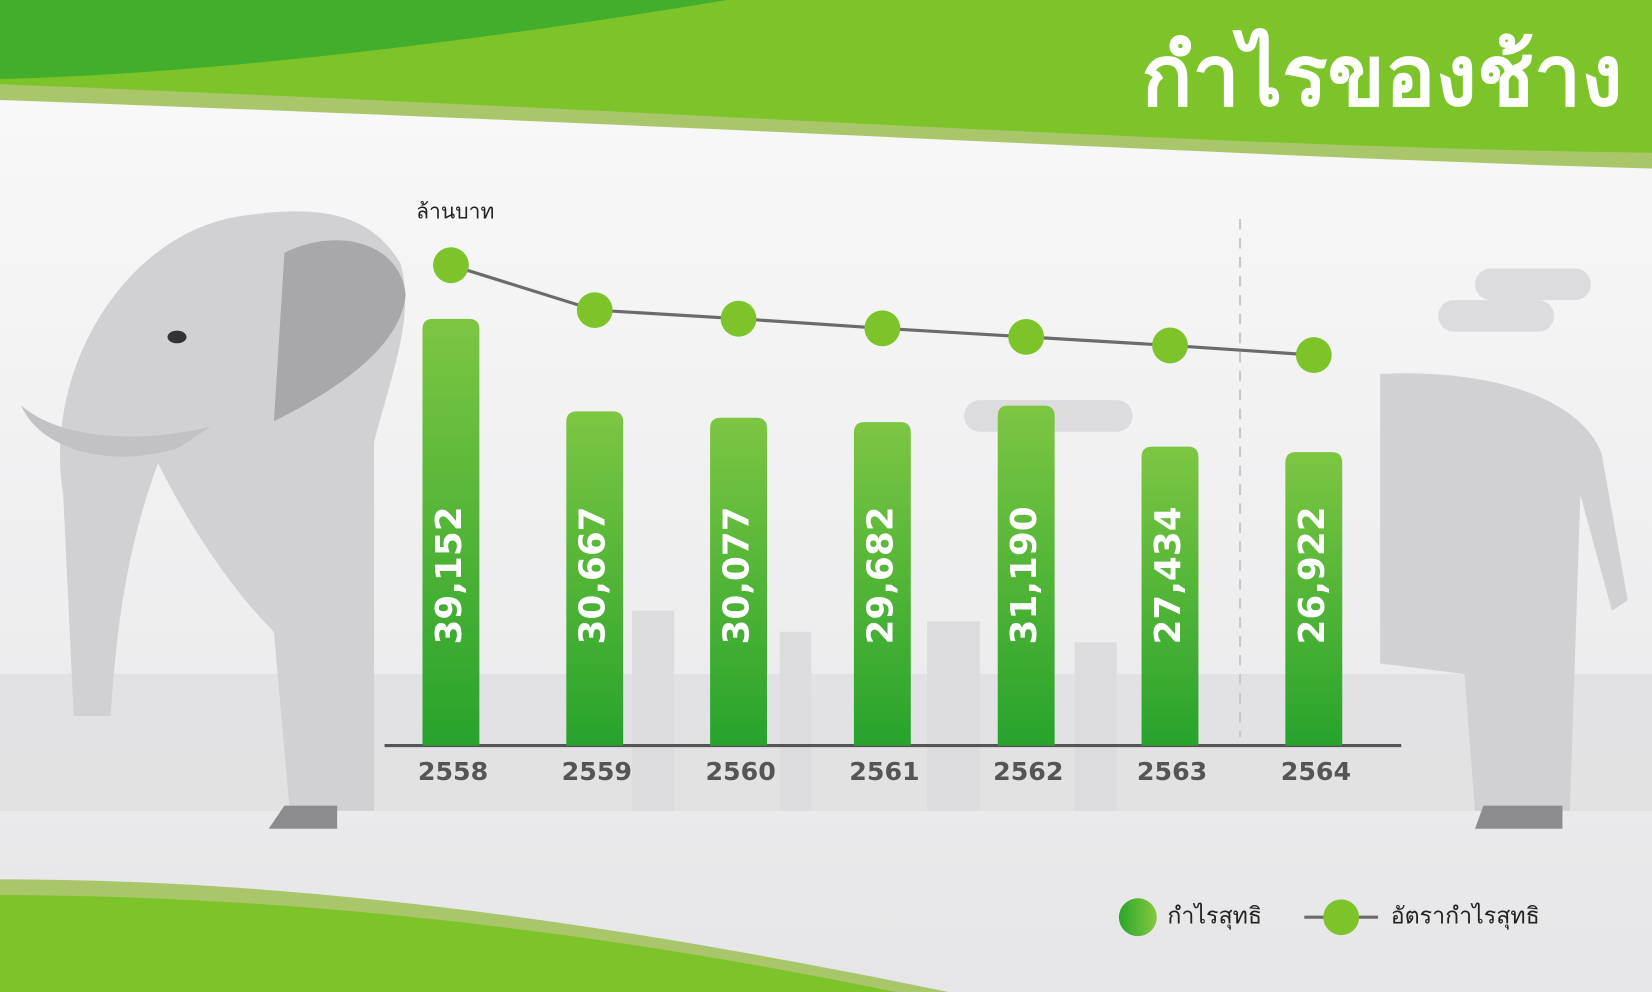  What do you see at coordinates (1214, 916) in the screenshot?
I see `legend-label: กำไรสุทธิ` at bounding box center [1214, 916].